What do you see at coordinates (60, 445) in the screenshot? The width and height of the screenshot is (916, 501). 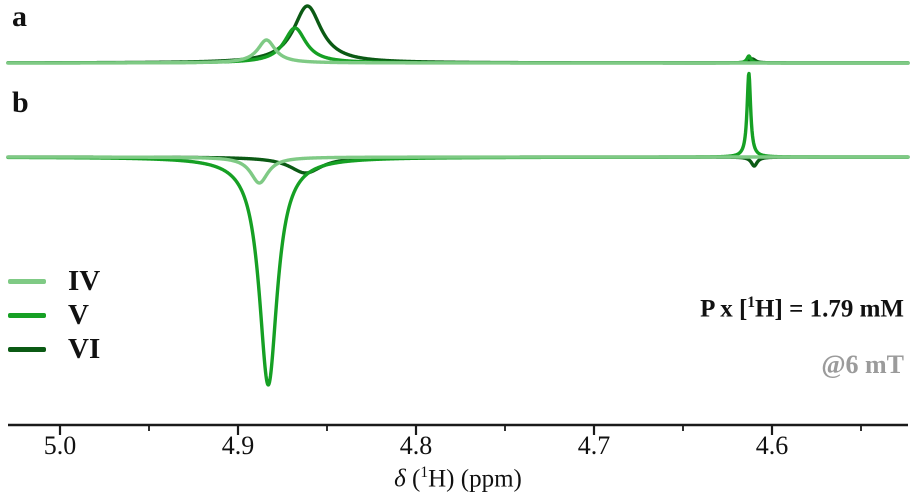 I see `tick-label-5.0: 5.0` at bounding box center [60, 445].